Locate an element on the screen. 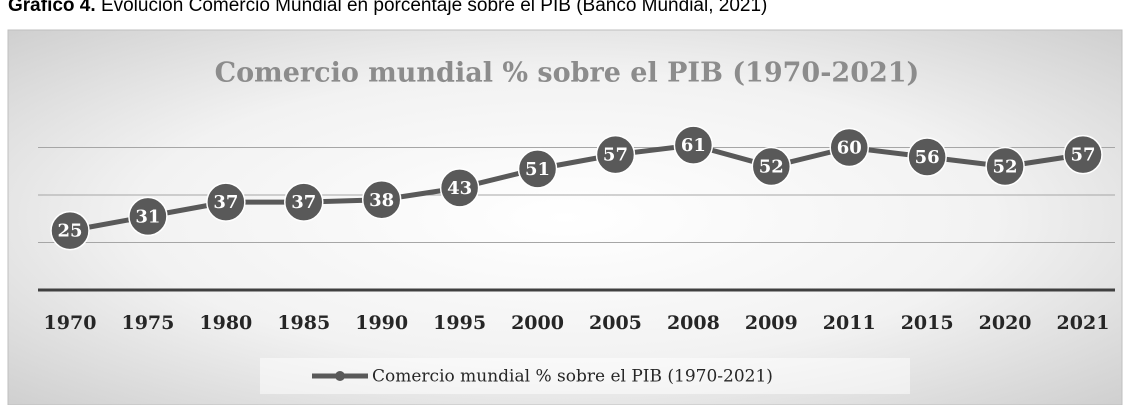 The height and width of the screenshot is (405, 1135). data-label: 60 is located at coordinates (849, 148).